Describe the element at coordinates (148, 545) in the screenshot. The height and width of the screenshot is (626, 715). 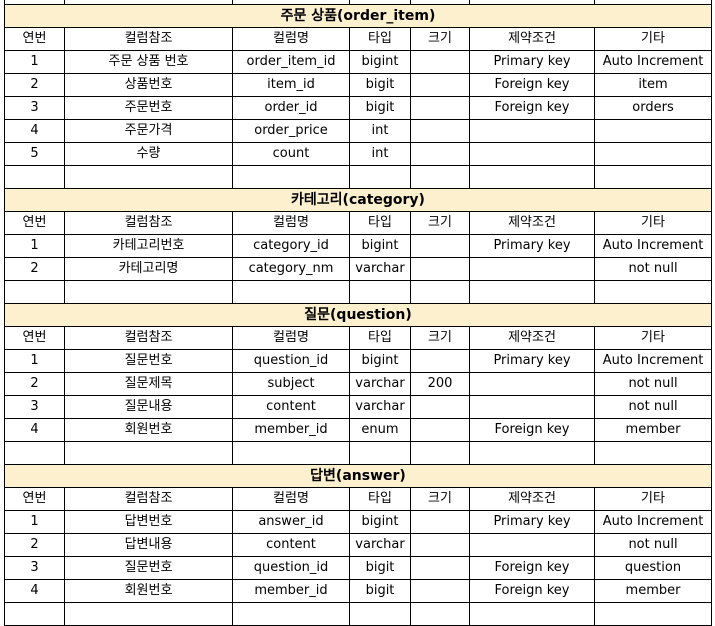
I see `table-cell: 답변내용` at that location.